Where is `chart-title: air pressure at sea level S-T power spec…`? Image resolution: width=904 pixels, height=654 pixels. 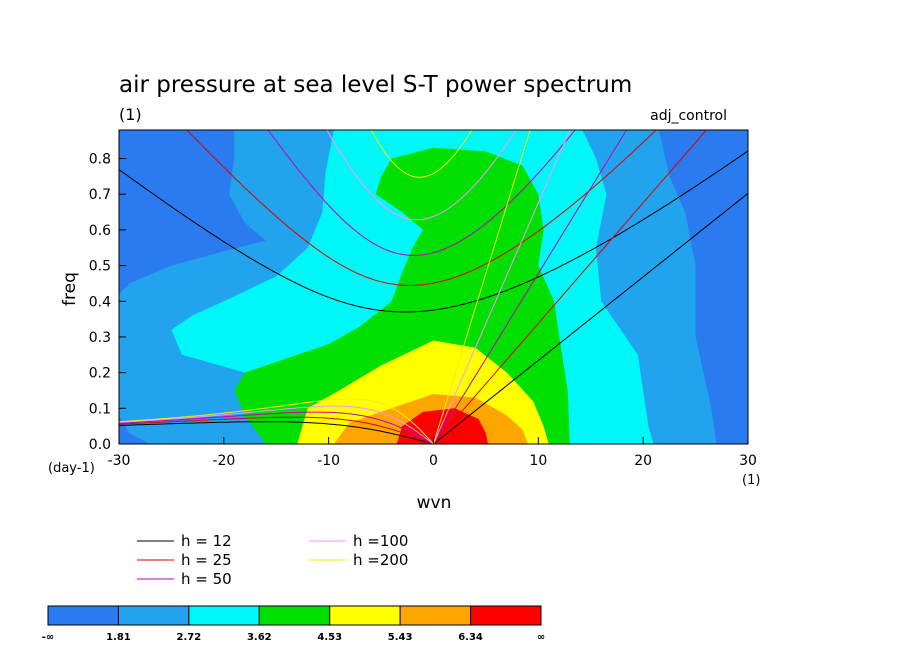
chart-title: air pressure at sea level S-T power spec… is located at coordinates (375, 85).